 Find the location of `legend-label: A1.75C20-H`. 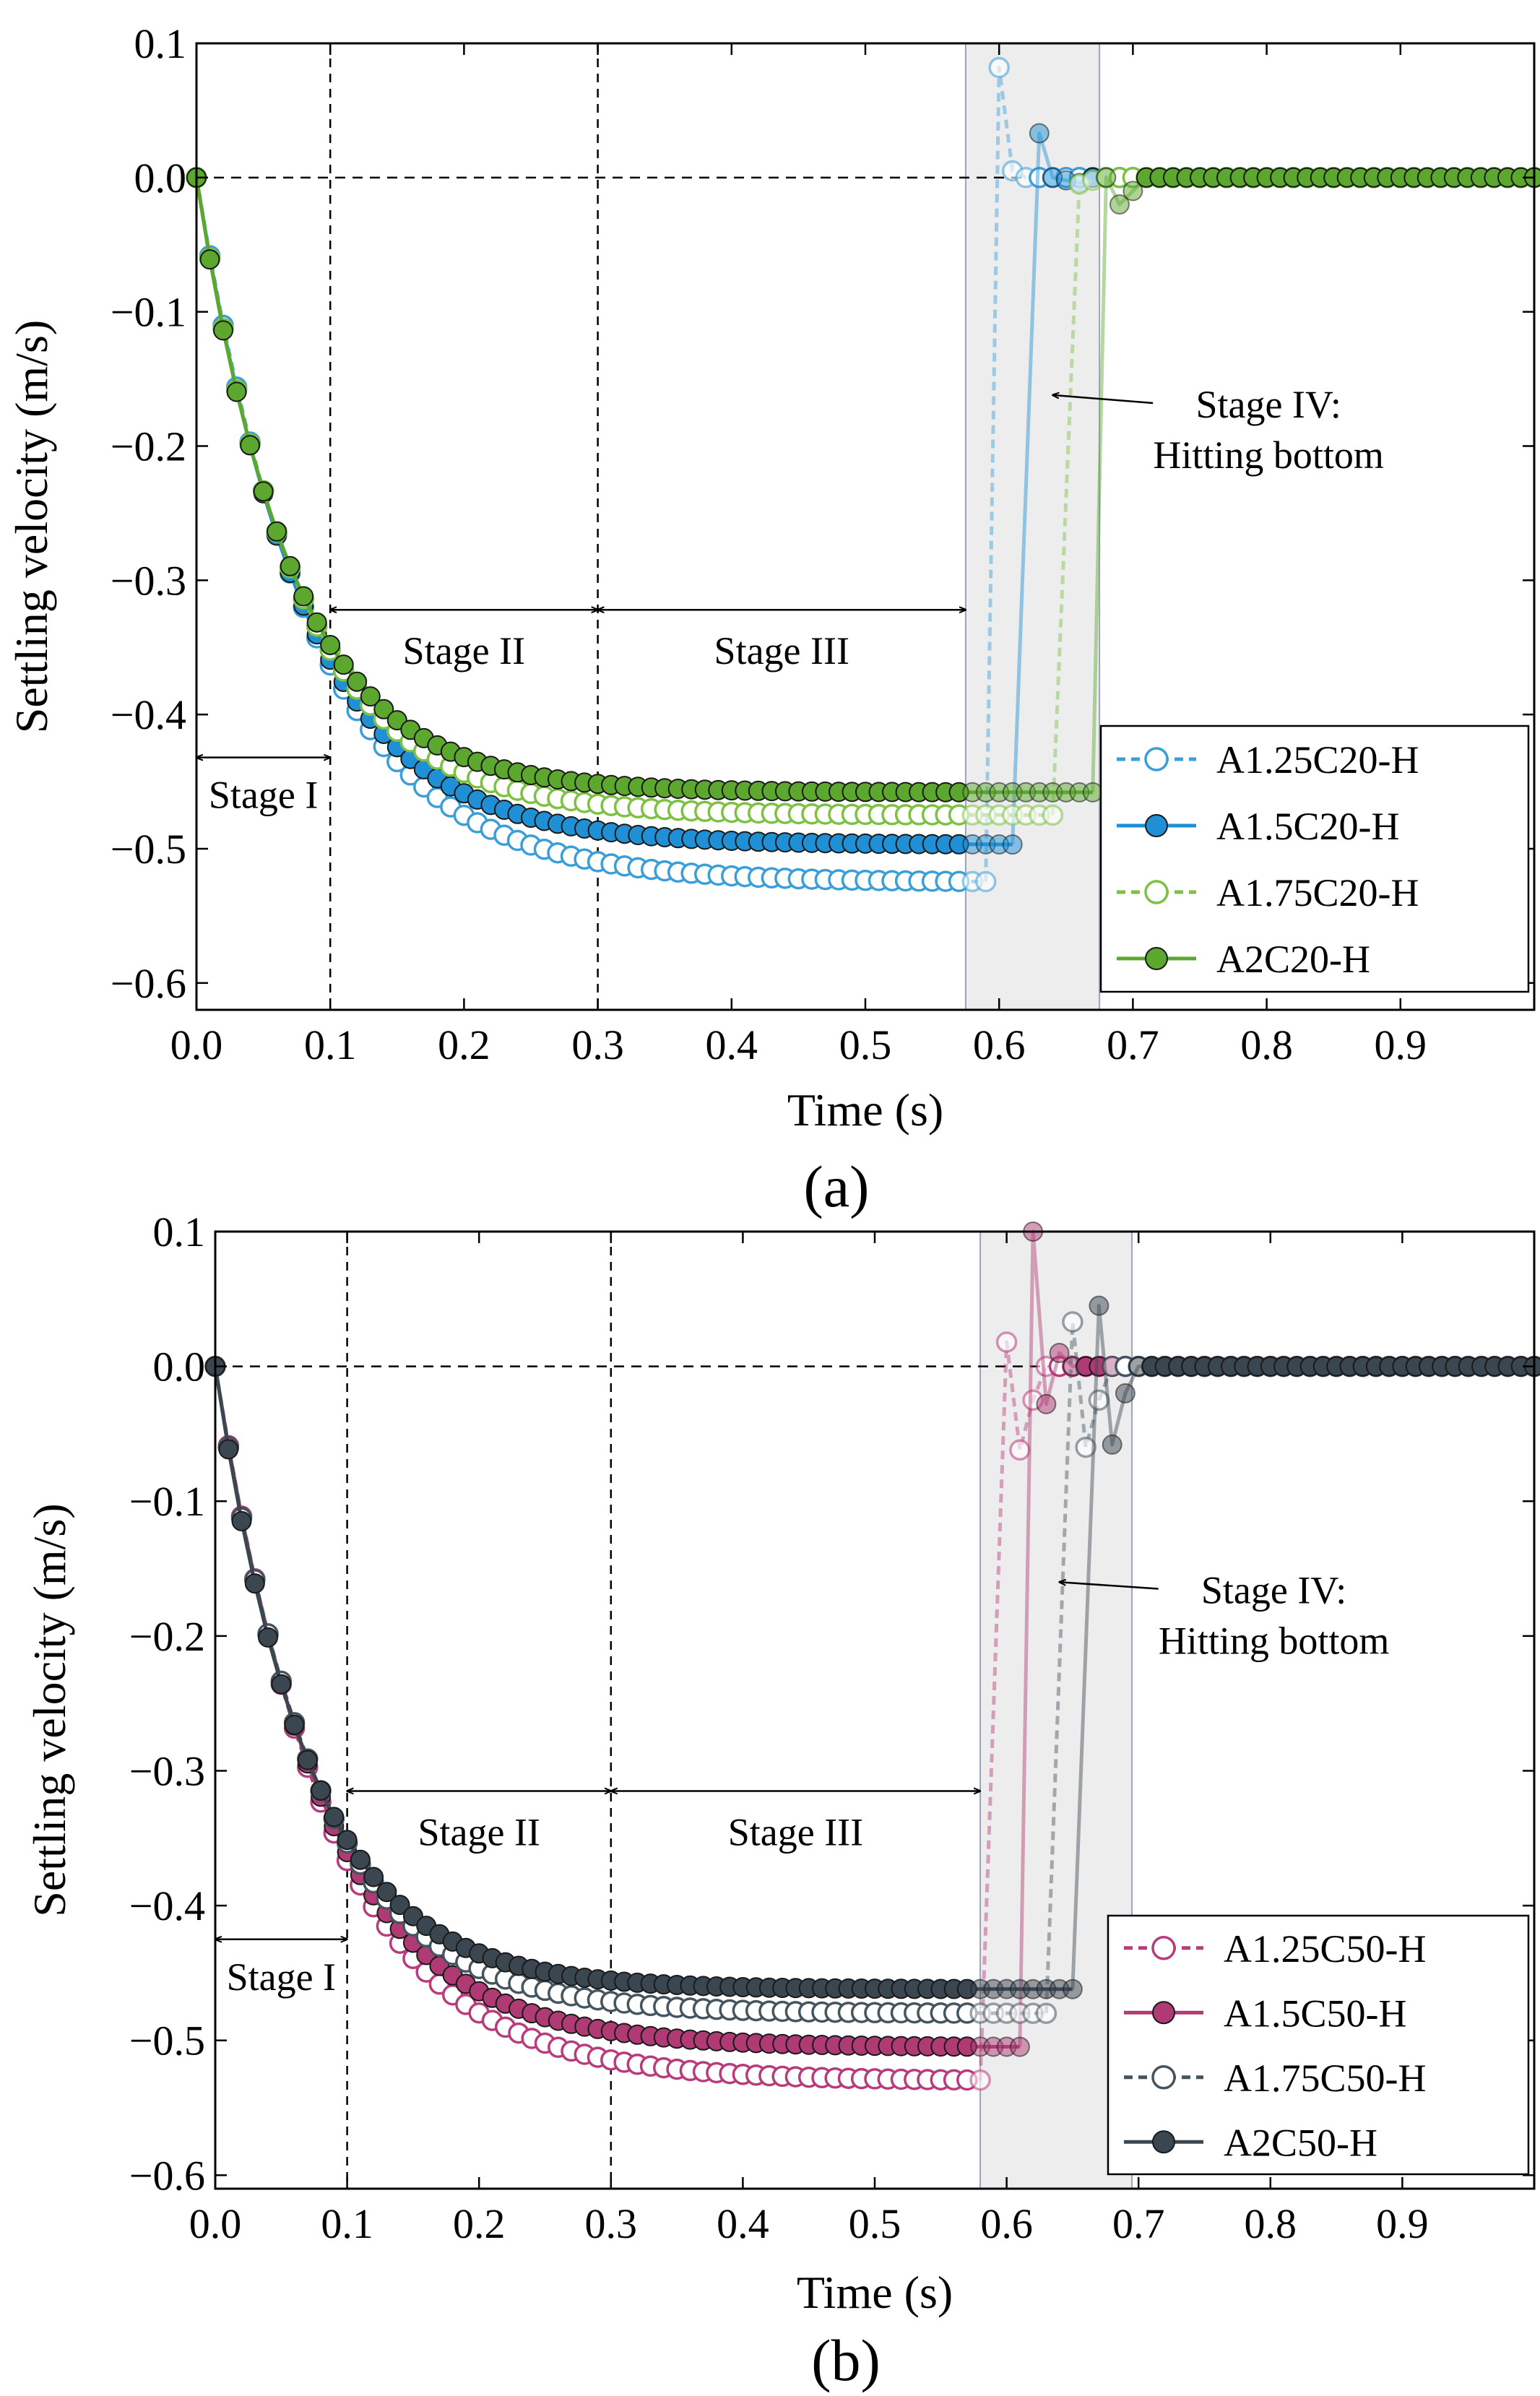

legend-label: A1.75C20-H is located at coordinates (1317, 893).